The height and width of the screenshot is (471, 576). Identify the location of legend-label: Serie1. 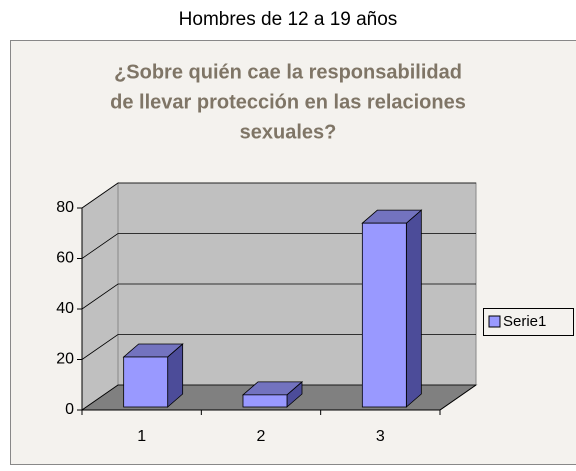
(524, 321).